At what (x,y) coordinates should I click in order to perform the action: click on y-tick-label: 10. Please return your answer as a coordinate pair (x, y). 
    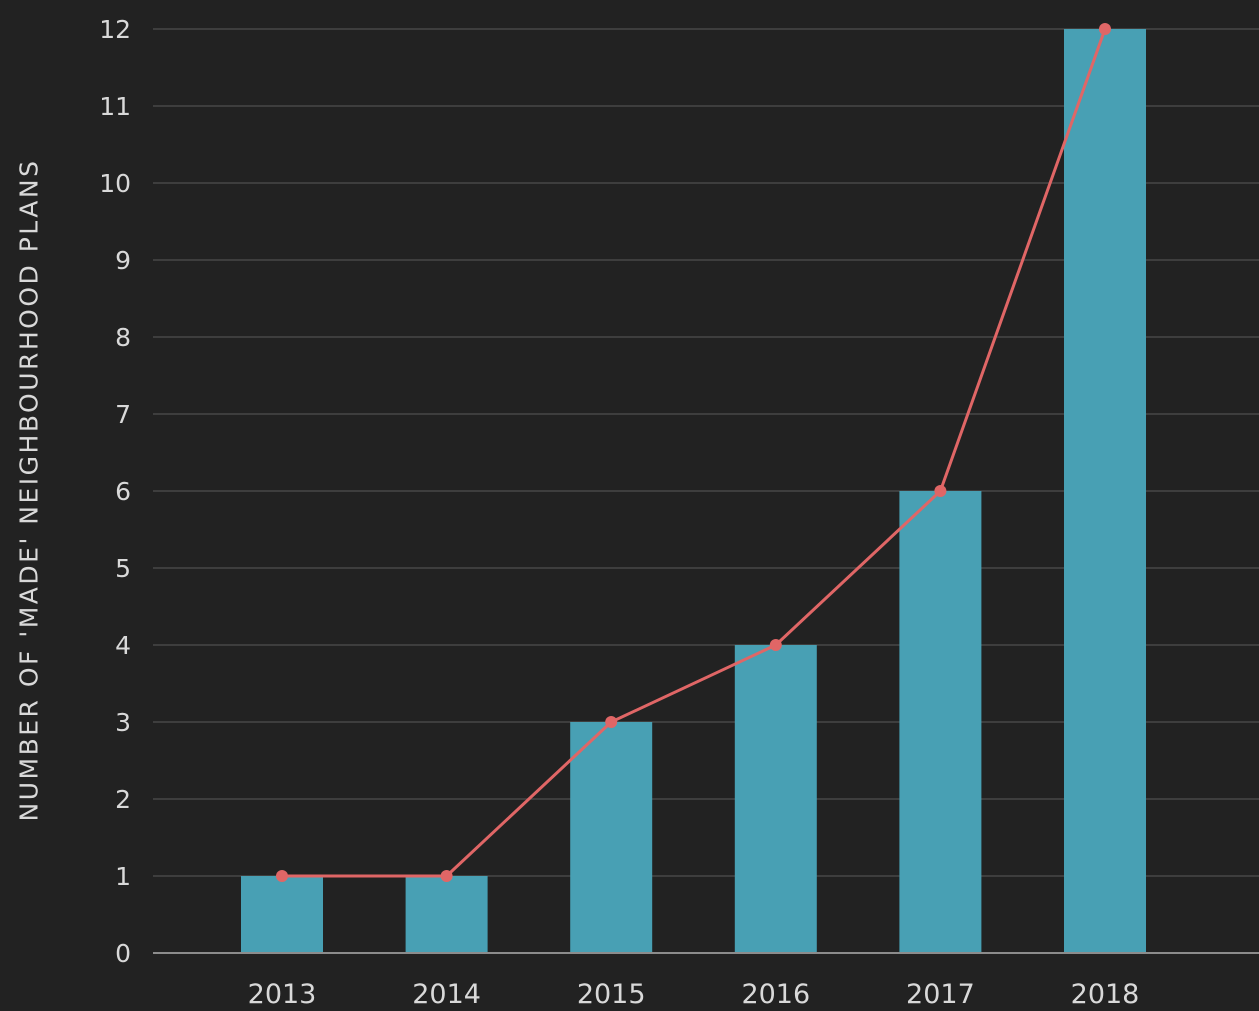
    Looking at the image, I should click on (115, 183).